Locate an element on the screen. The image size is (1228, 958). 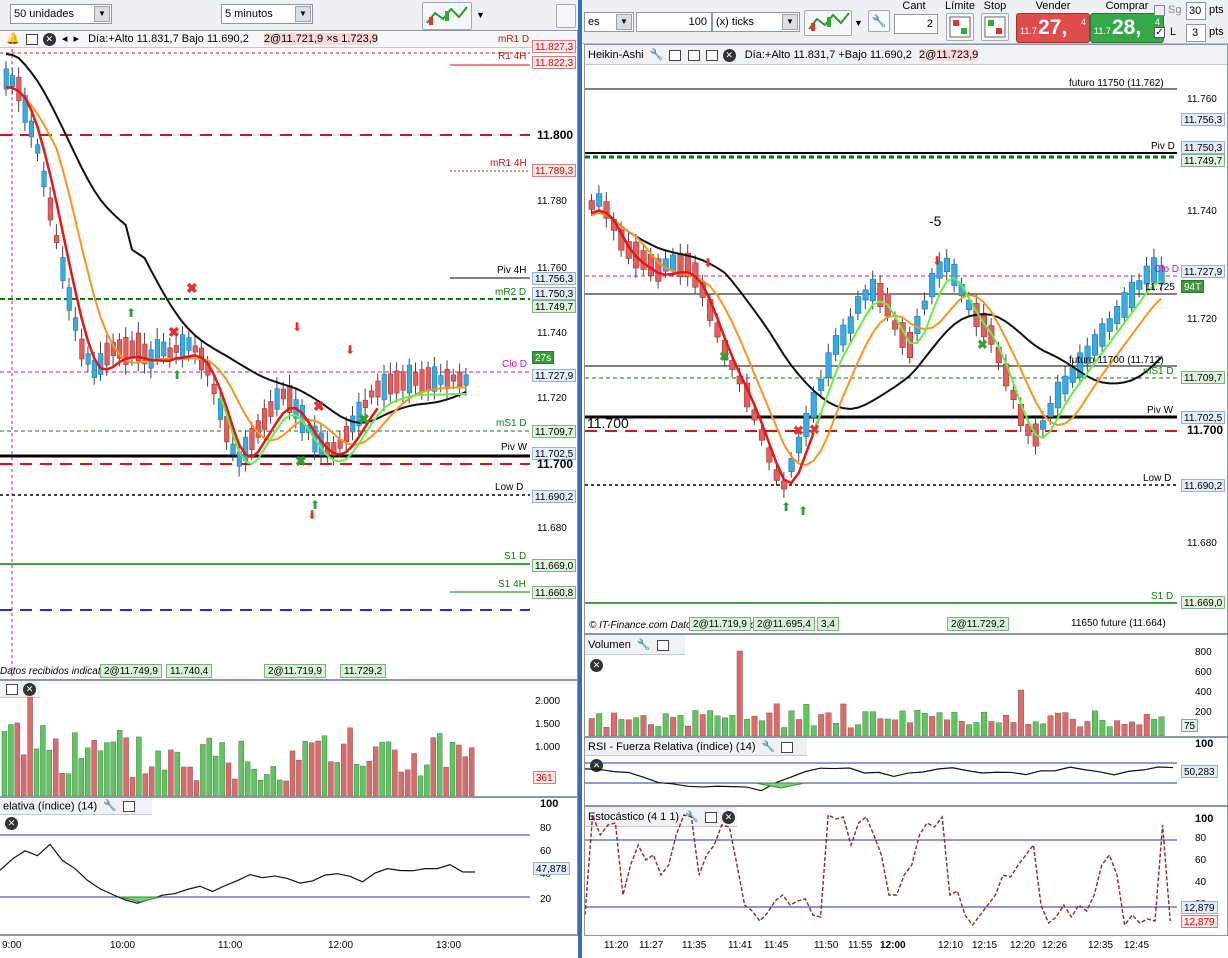
buy-cross-icon: ✖ is located at coordinates (724, 356).